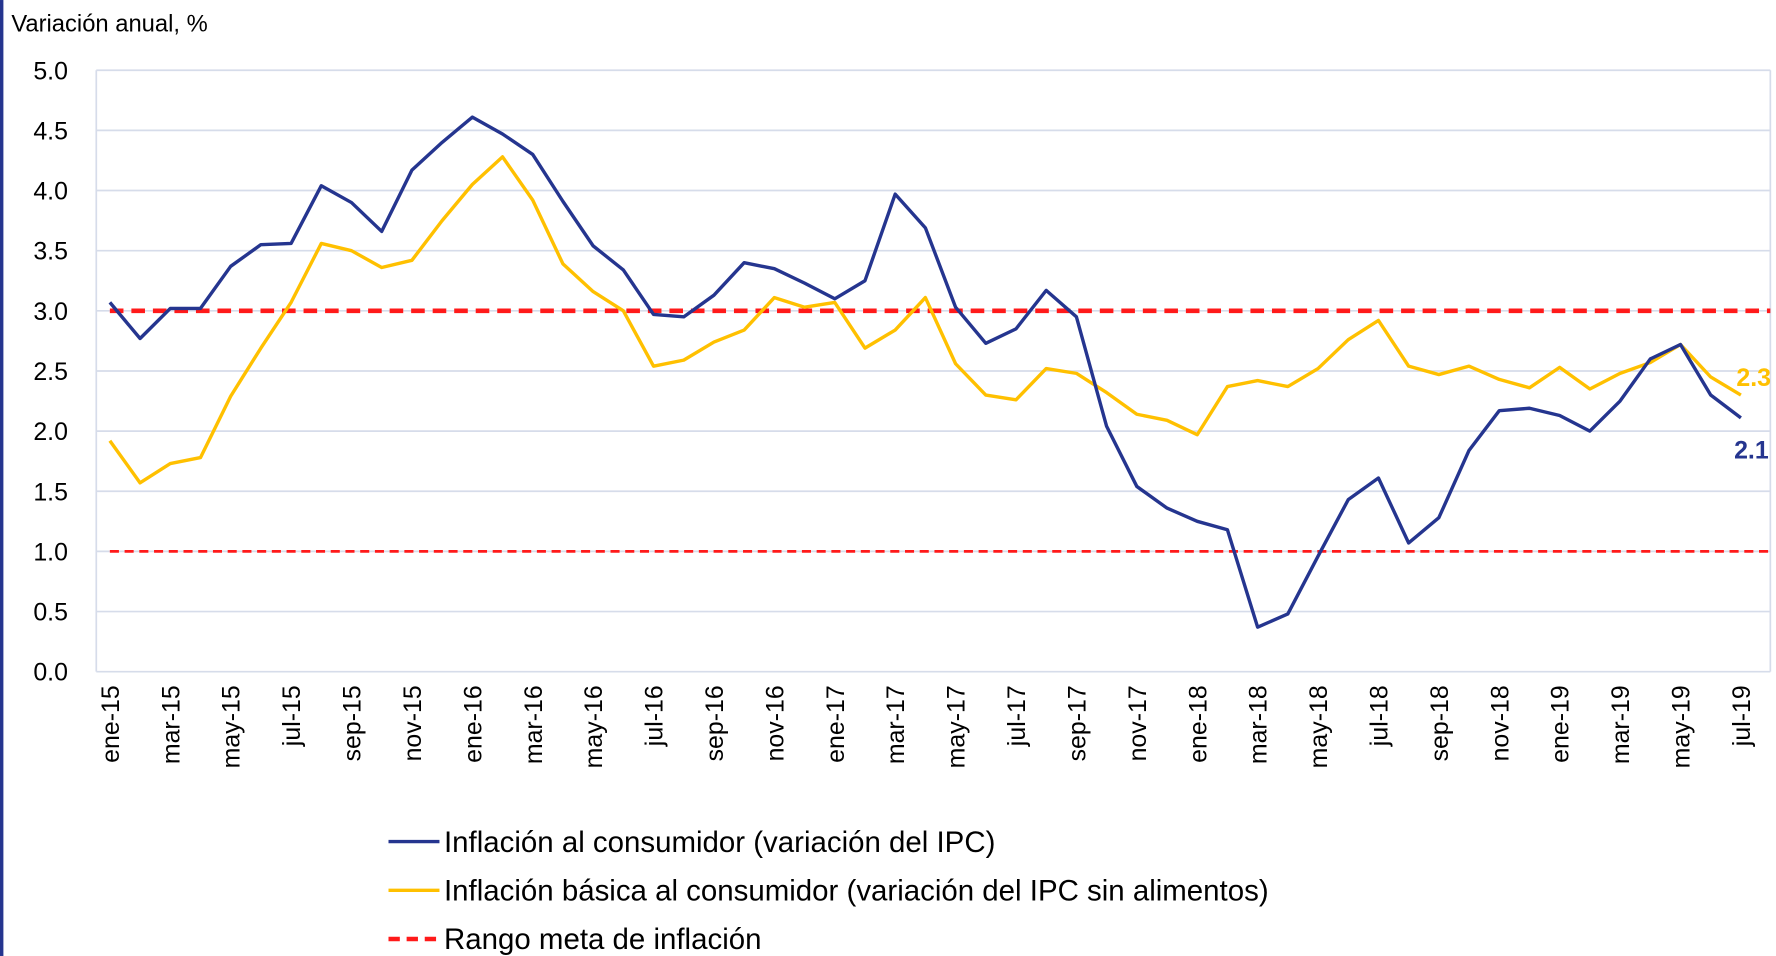  I want to click on y-axis-label: Variación anual, %, so click(109, 24).